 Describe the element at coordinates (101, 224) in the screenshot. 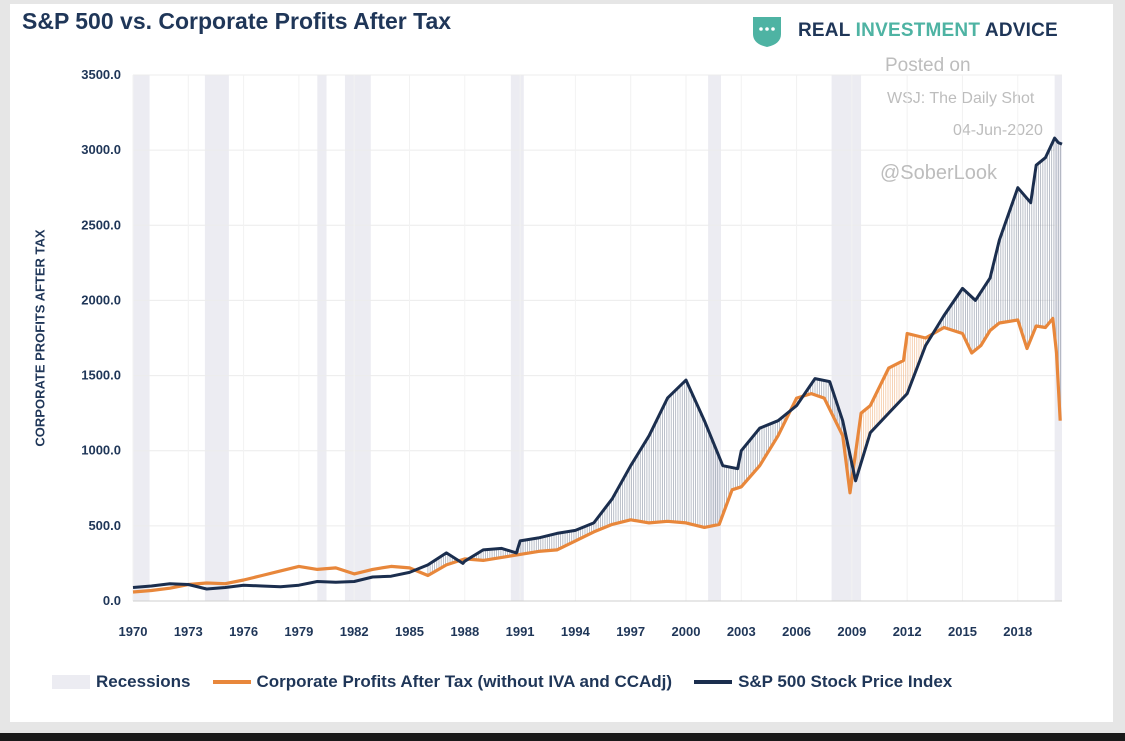

I see `y-tick-label: 2500.0` at that location.